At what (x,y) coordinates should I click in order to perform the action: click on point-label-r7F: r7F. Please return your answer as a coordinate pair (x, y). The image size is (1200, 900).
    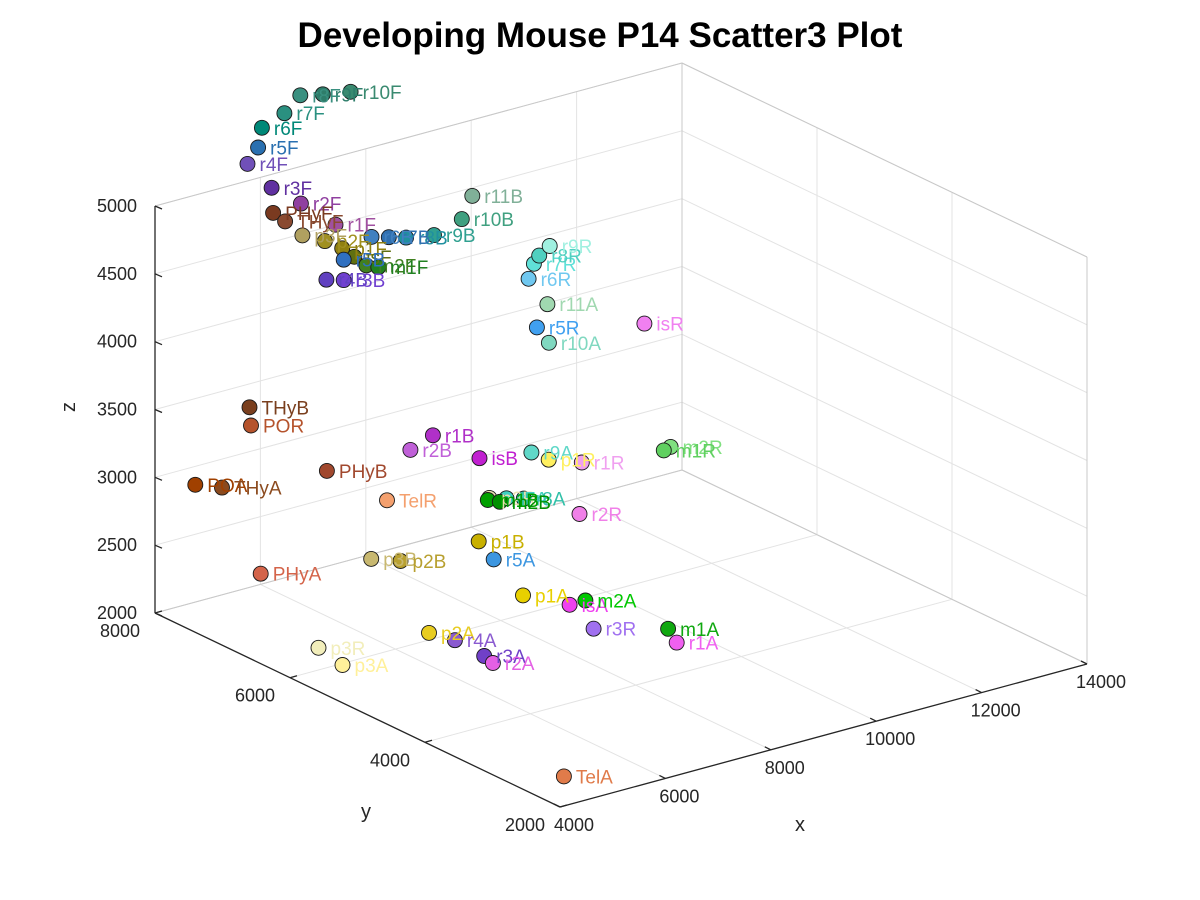
    Looking at the image, I should click on (310, 114).